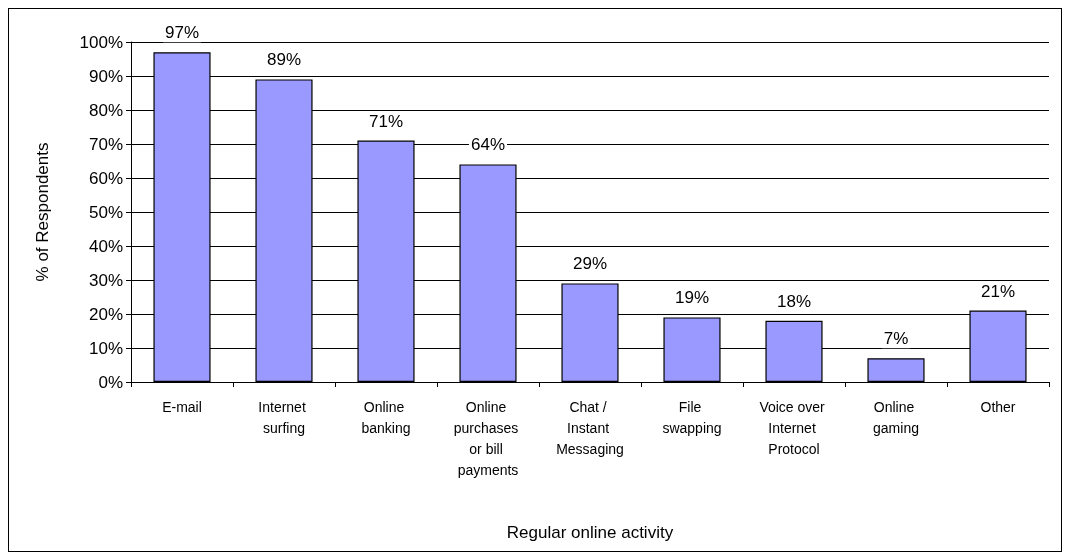  I want to click on data-label: 97%, so click(182, 33).